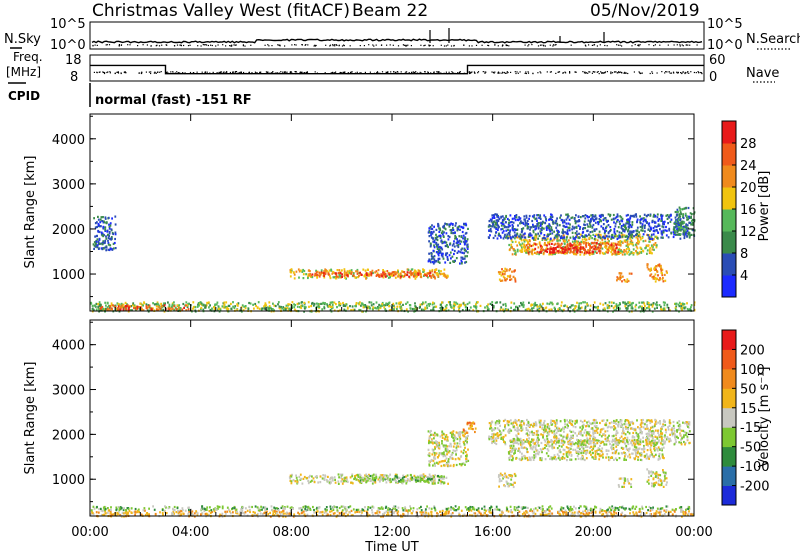 The width and height of the screenshot is (800, 554). What do you see at coordinates (764, 206) in the screenshot?
I see `power-colorbar-label: Power [dB]` at bounding box center [764, 206].